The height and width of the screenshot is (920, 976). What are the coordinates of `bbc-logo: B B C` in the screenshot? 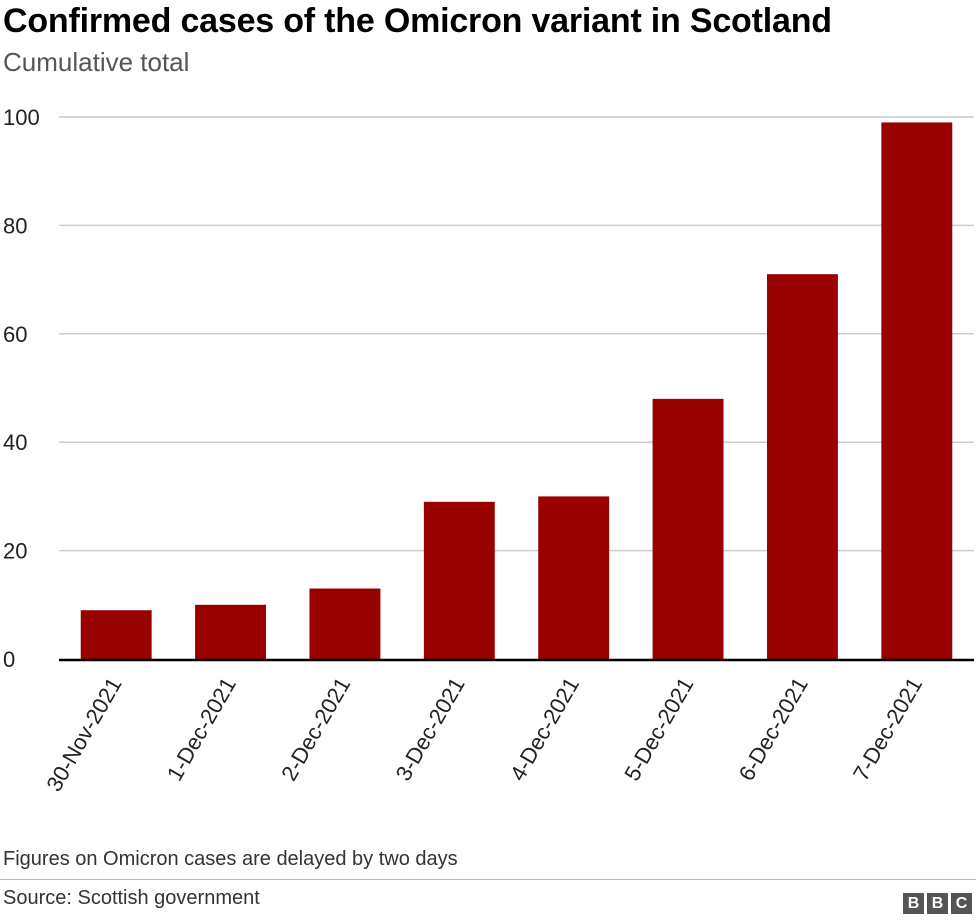 It's located at (937, 903).